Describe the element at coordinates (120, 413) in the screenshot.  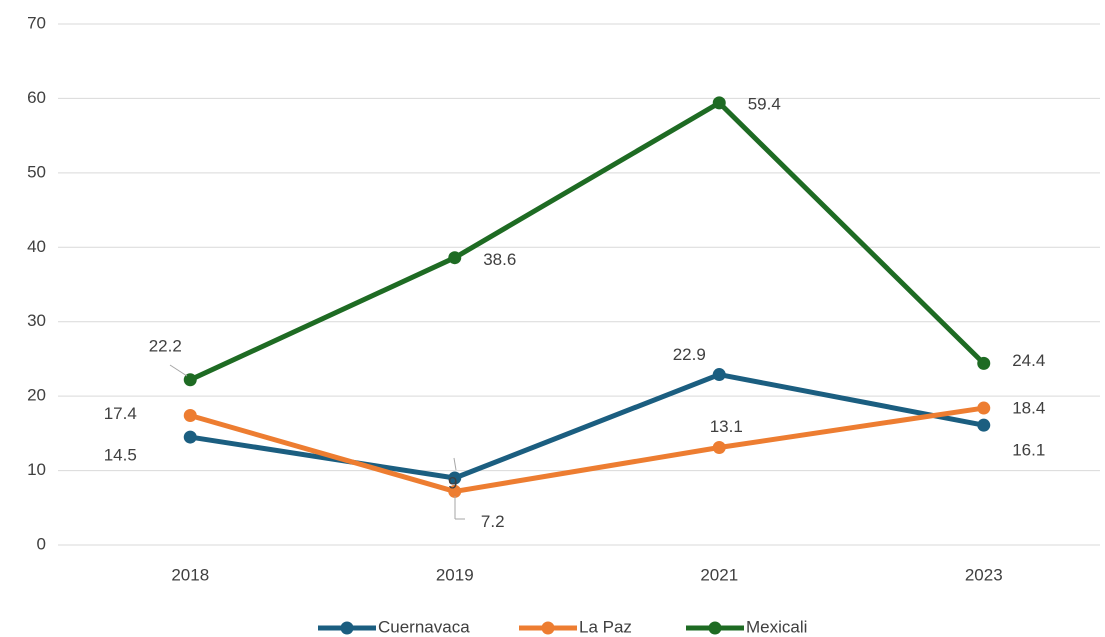
I see `data-label: 17.4` at that location.